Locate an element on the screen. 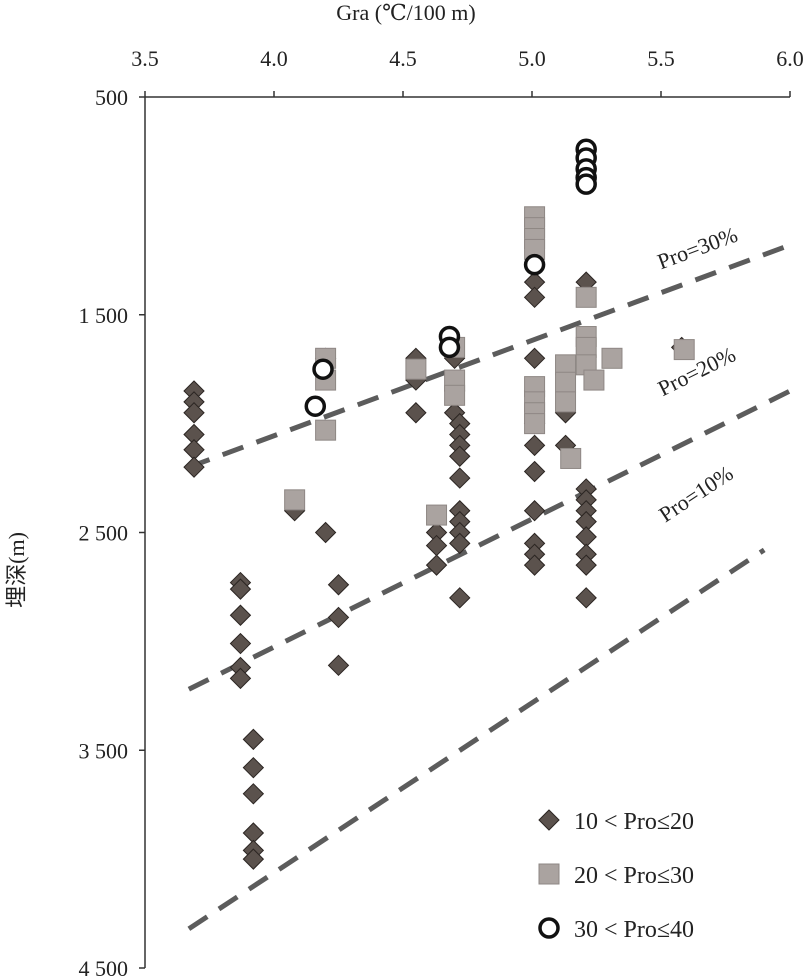 This screenshot has height=980, width=806. x-axis-title: Gra (℃/100 m) is located at coordinates (405, 12).